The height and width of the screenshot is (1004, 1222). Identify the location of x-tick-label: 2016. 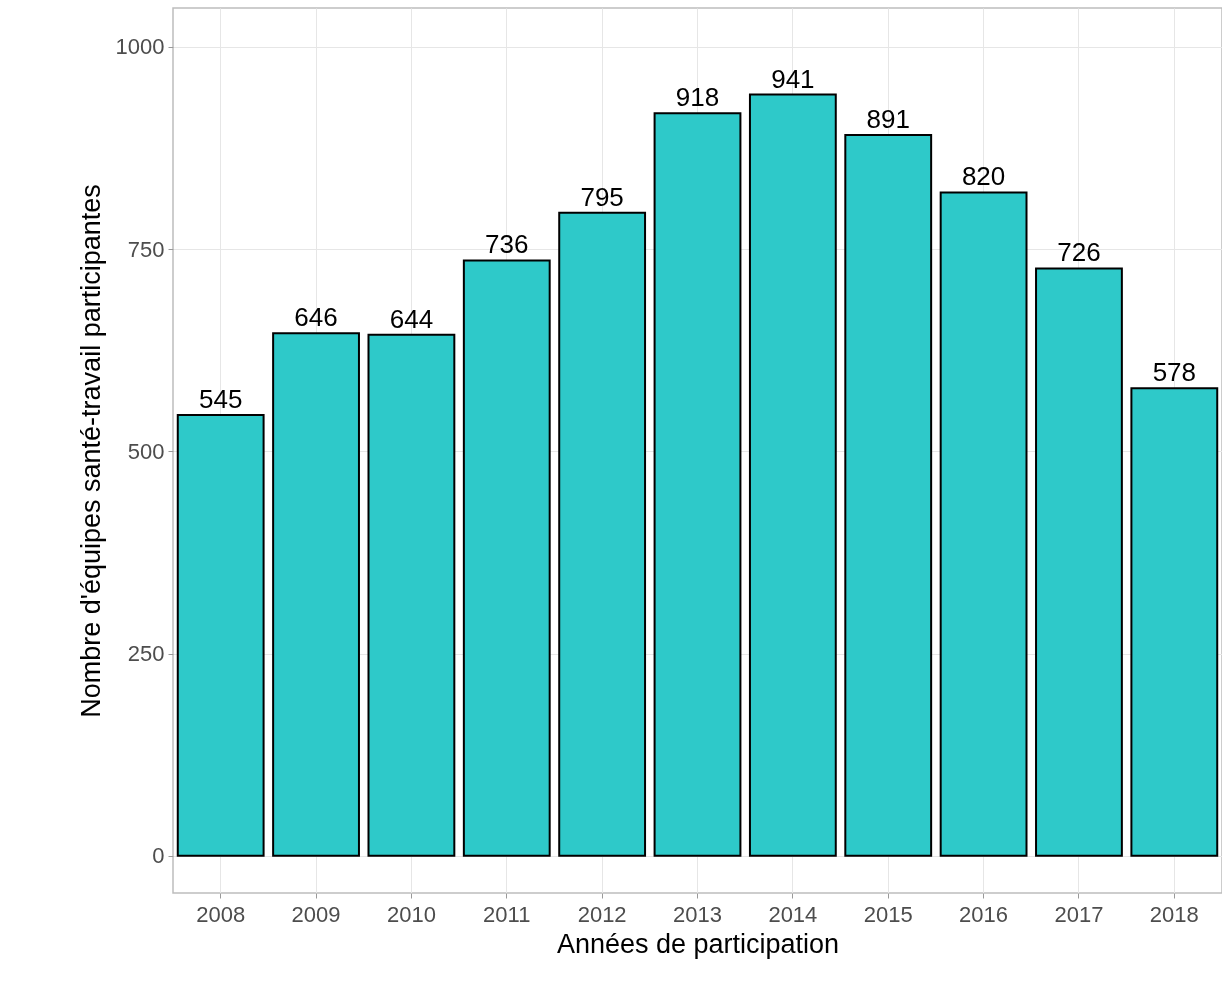
(984, 914).